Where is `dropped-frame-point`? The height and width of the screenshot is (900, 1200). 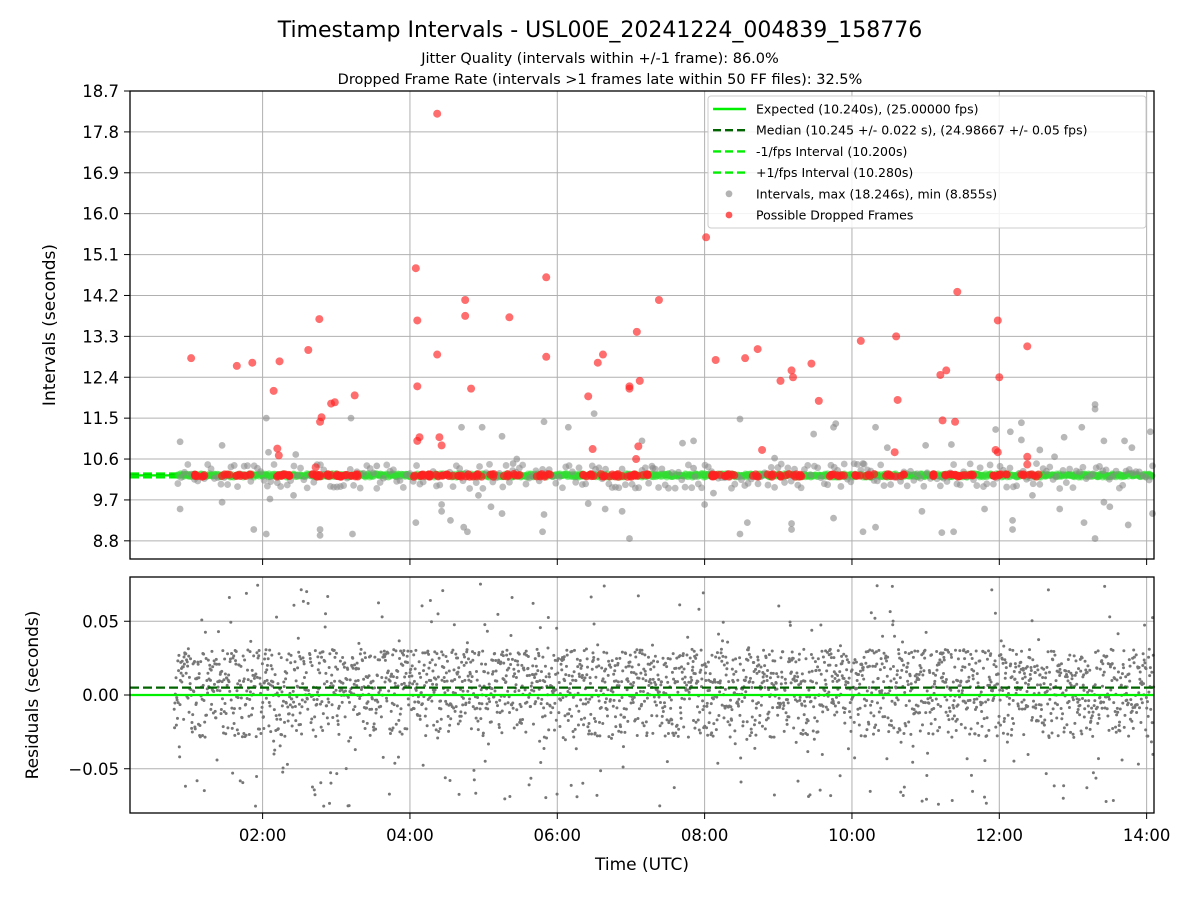
dropped-frame-point is located at coordinates (281, 475).